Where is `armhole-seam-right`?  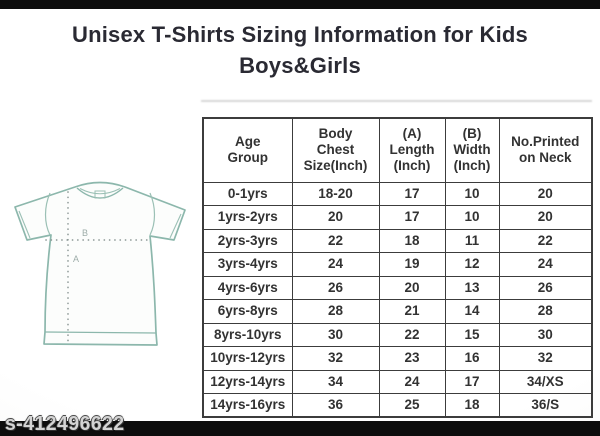
armhole-seam-right is located at coordinates (152, 214).